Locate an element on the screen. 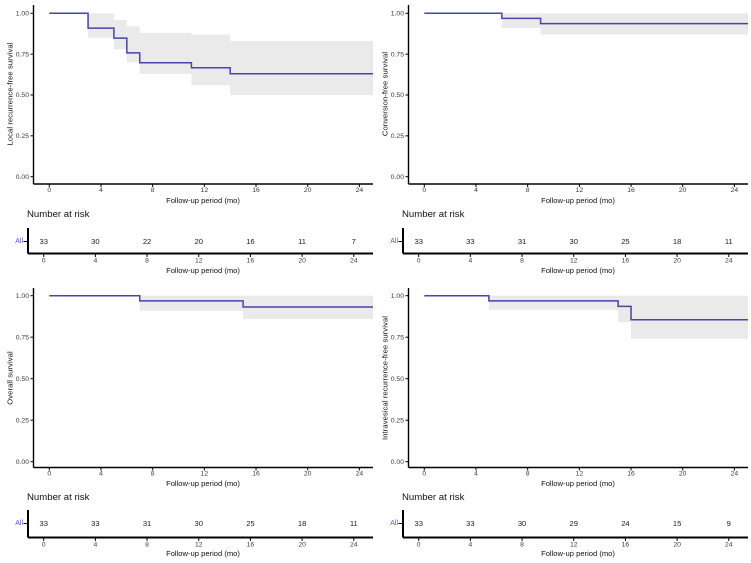  y-axis-title: Local recurrence-free survival is located at coordinates (10, 94).